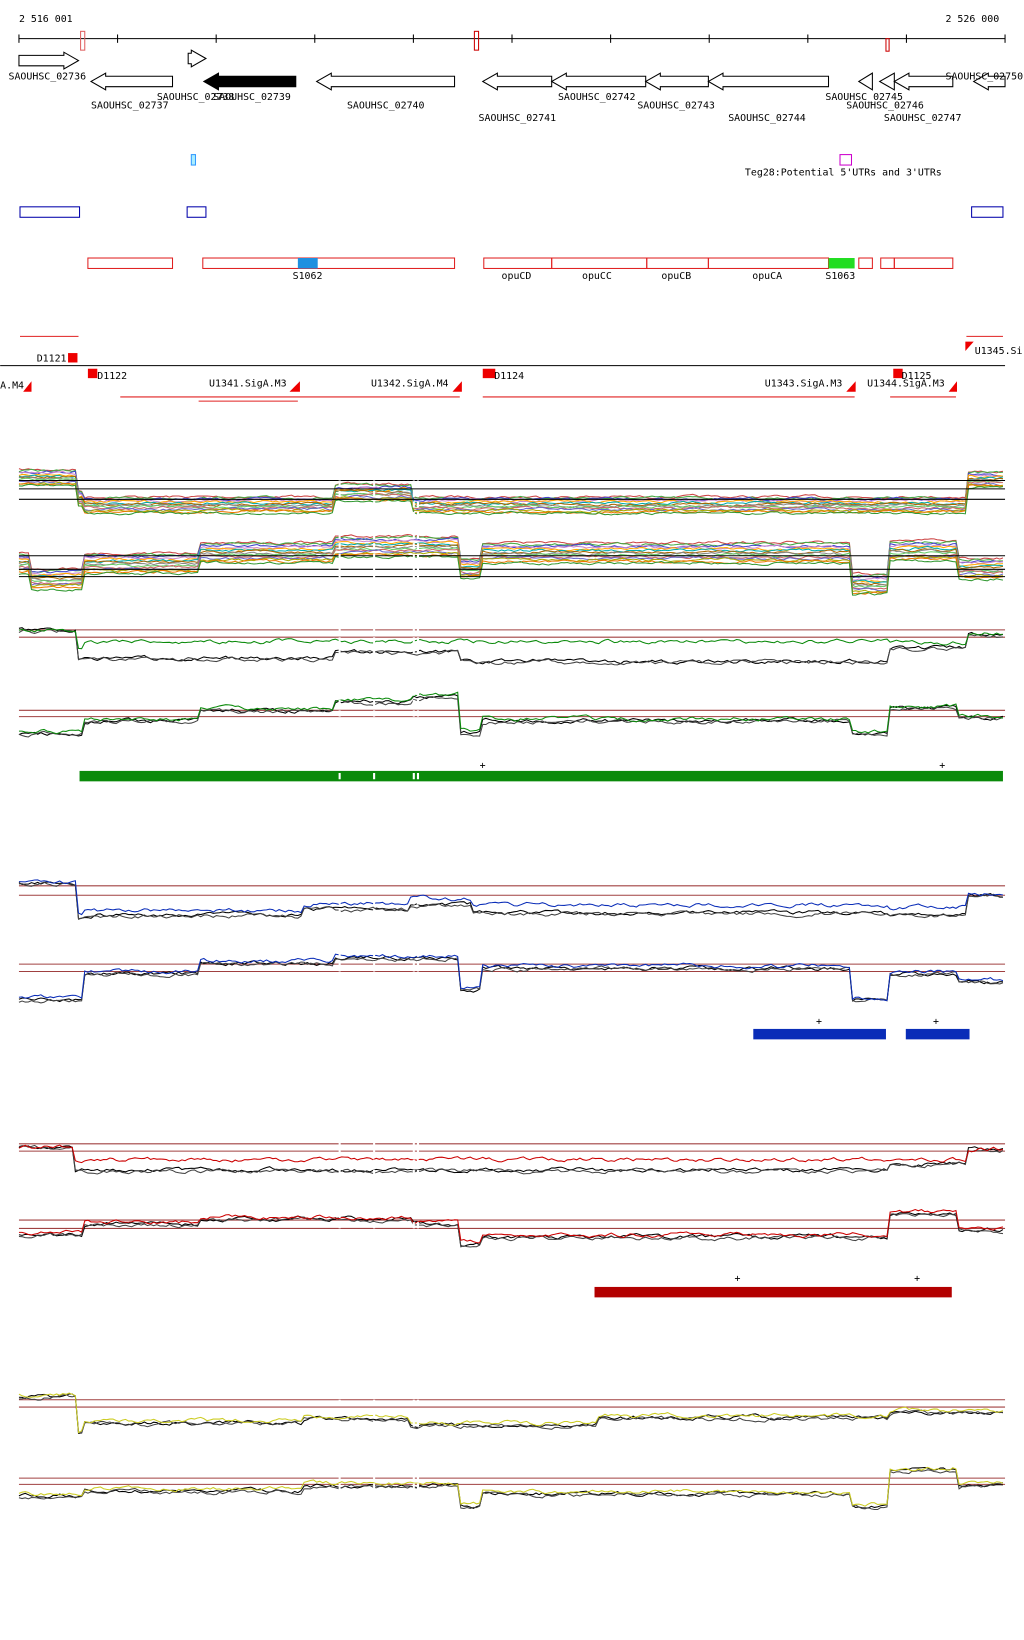 This screenshot has width=1024, height=1640. I want to click on gene-label: SAOUHSC_02736, so click(48, 76).